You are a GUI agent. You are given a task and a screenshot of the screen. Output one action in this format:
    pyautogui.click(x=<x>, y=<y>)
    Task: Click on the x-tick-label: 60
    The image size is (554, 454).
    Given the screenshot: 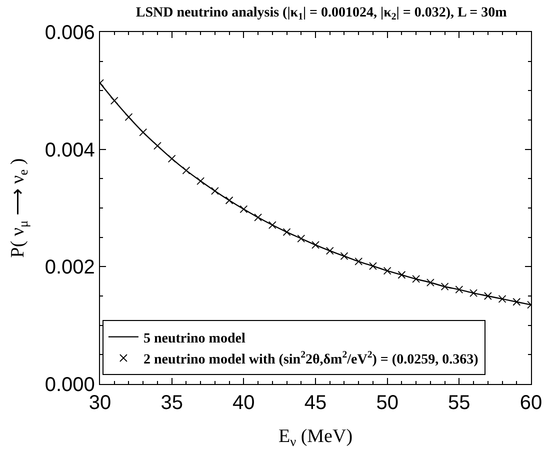 What is the action you would take?
    pyautogui.click(x=531, y=403)
    